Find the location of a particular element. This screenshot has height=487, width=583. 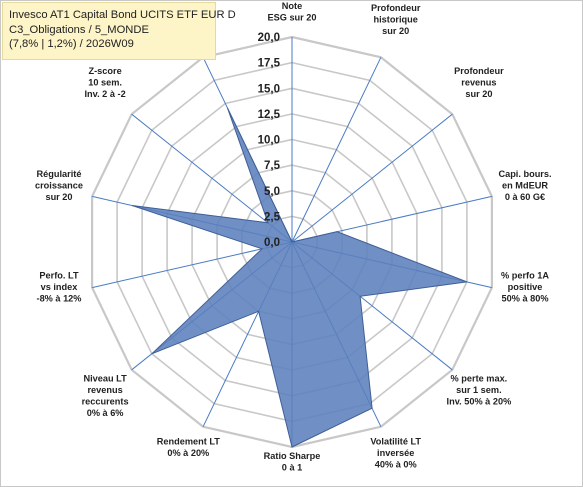

axis-label: % perfo 1A positive 50% à 80% is located at coordinates (525, 286).